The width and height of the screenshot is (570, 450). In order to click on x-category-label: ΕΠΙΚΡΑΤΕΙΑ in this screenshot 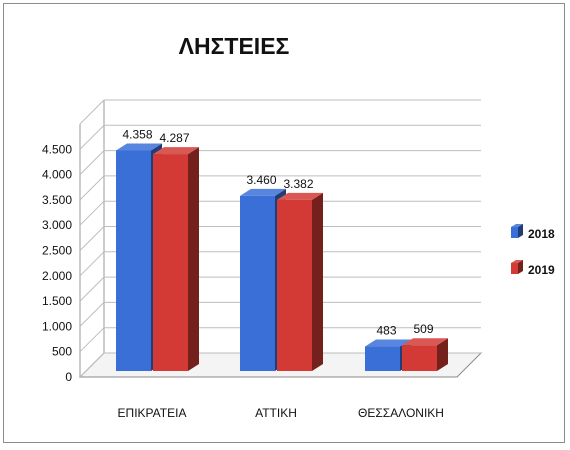, I will do `click(152, 413)`.